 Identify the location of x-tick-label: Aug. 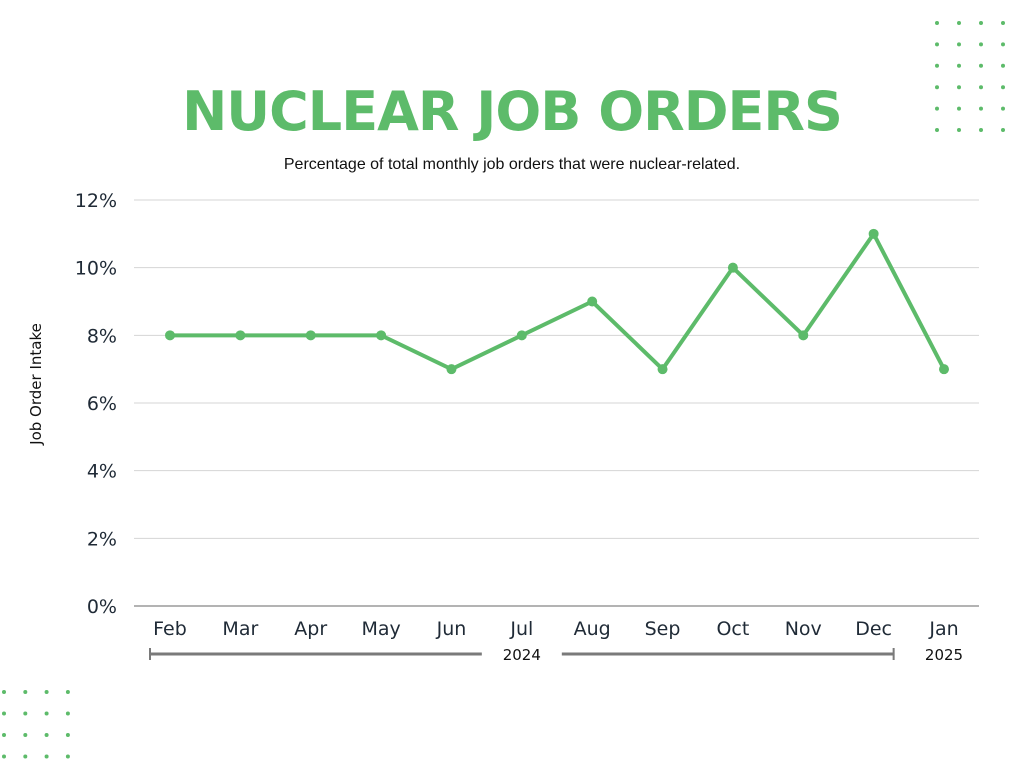
(592, 629).